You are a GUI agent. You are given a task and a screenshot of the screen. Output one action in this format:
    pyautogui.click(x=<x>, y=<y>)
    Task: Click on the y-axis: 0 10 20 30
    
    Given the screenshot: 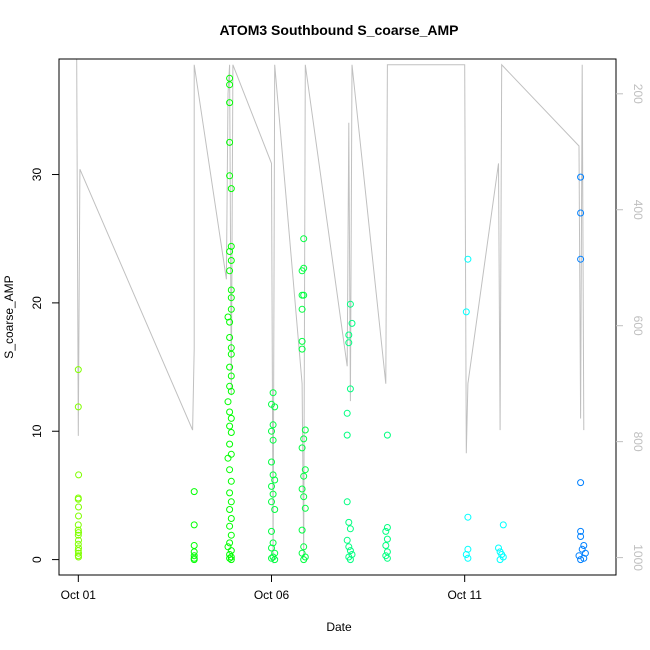 What is the action you would take?
    pyautogui.click(x=44, y=365)
    